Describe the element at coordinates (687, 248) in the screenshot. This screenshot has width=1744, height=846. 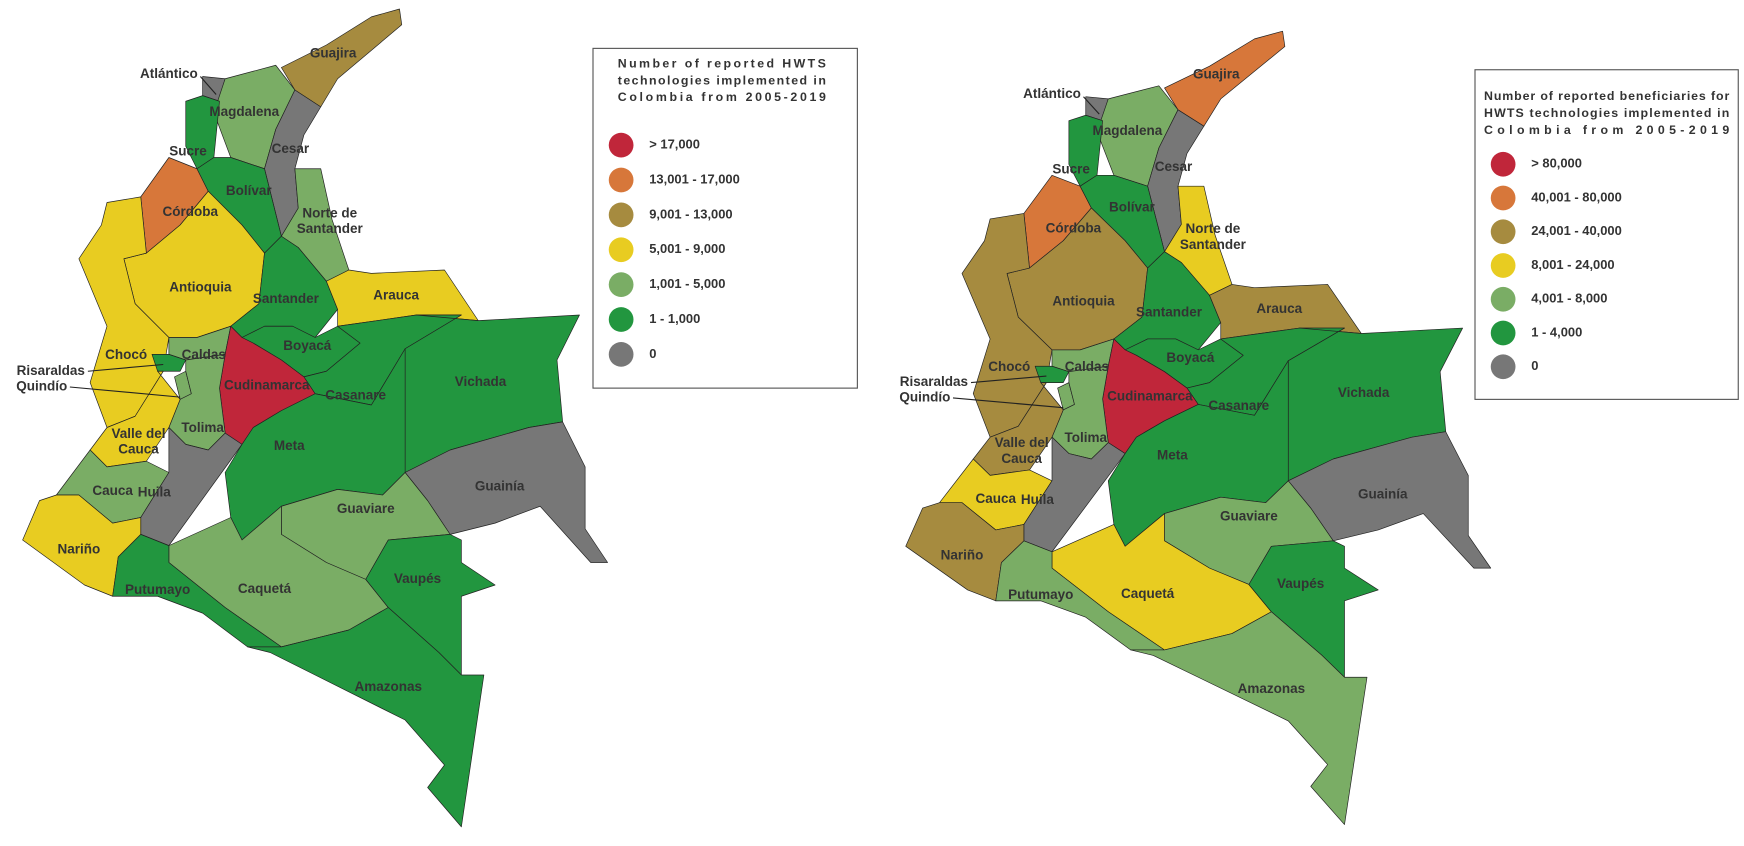
I see `legend-label: 5,001 - 9,000` at that location.